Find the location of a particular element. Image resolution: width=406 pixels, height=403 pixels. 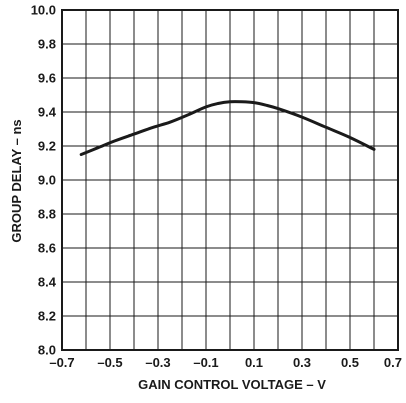

x-tick-label: –0.1 is located at coordinates (205, 362).